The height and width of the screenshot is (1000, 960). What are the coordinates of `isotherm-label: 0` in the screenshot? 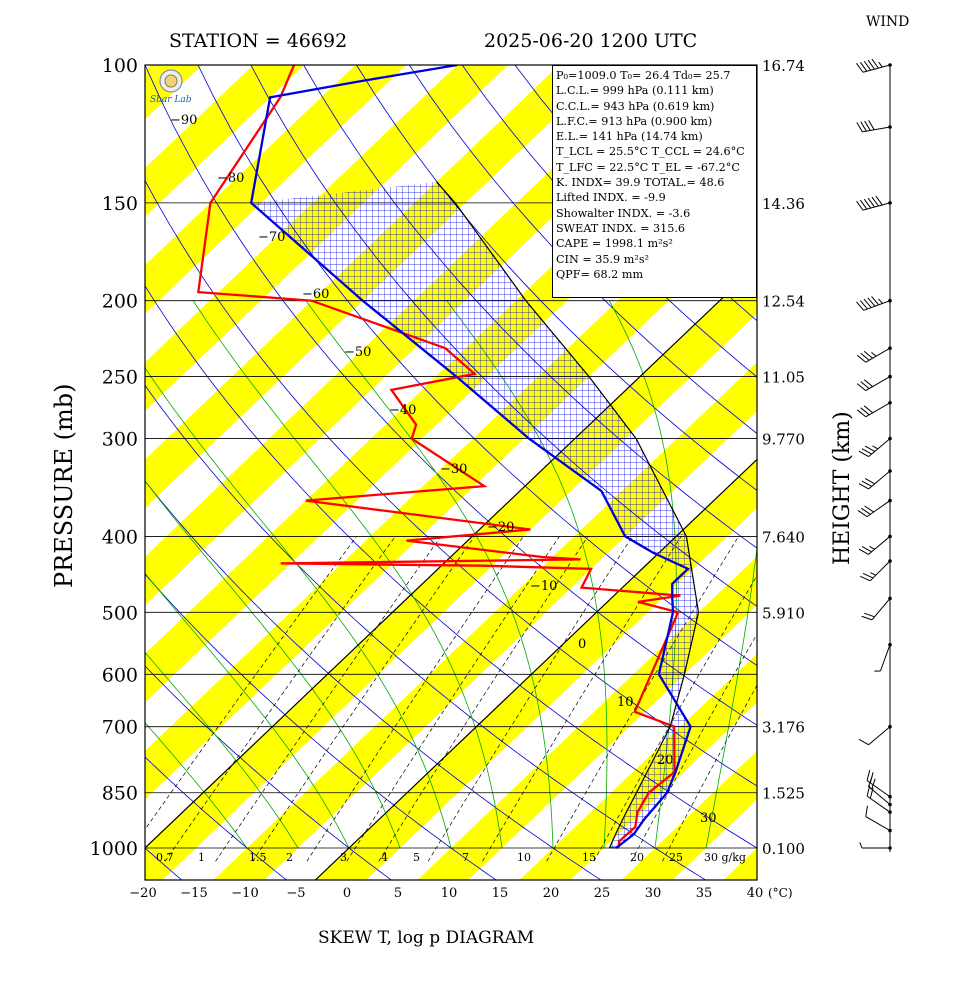 It's located at (582, 644).